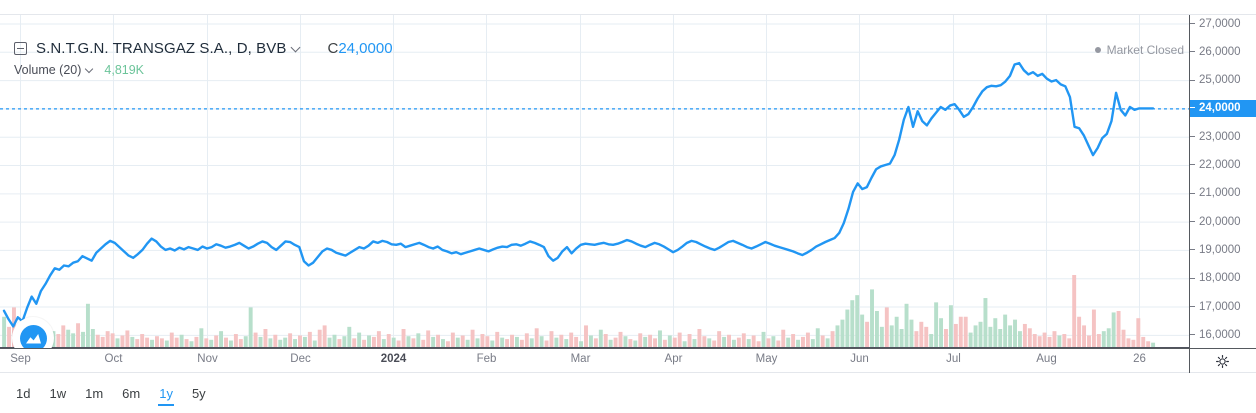 Image resolution: width=1256 pixels, height=413 pixels. I want to click on price-axis-tick: 23,0000, so click(1223, 137).